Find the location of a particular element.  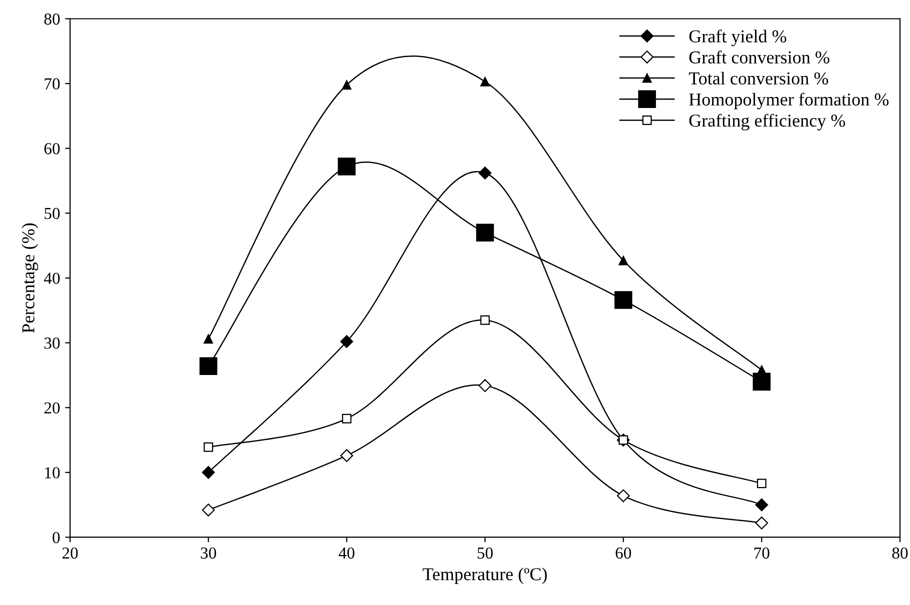

legend-label: Homopolymer formation % is located at coordinates (789, 101).